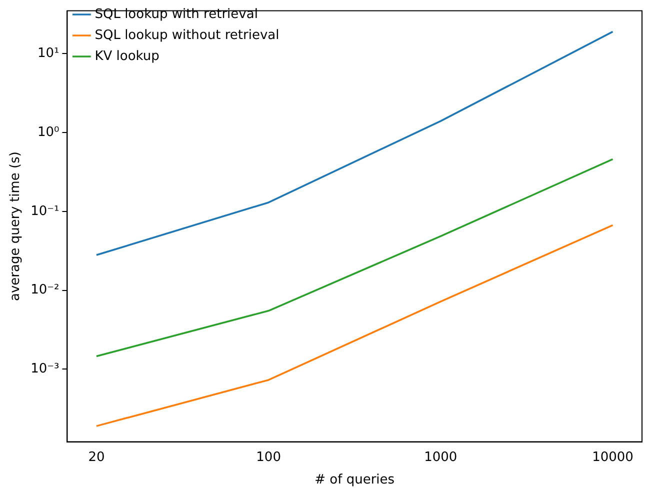  What do you see at coordinates (176, 14) in the screenshot?
I see `legend-label: SQL lookup with retrieval` at bounding box center [176, 14].